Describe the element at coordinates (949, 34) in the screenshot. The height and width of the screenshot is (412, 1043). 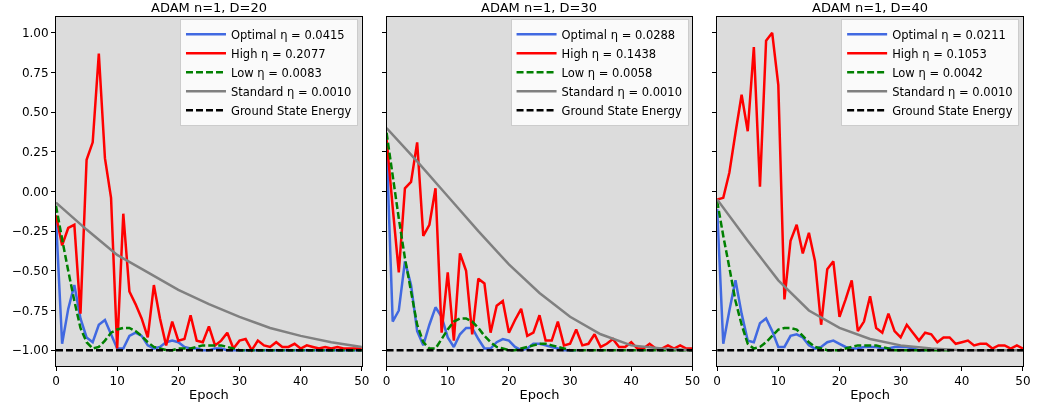
I see `legend-label: Optimal η = 0.0211` at that location.